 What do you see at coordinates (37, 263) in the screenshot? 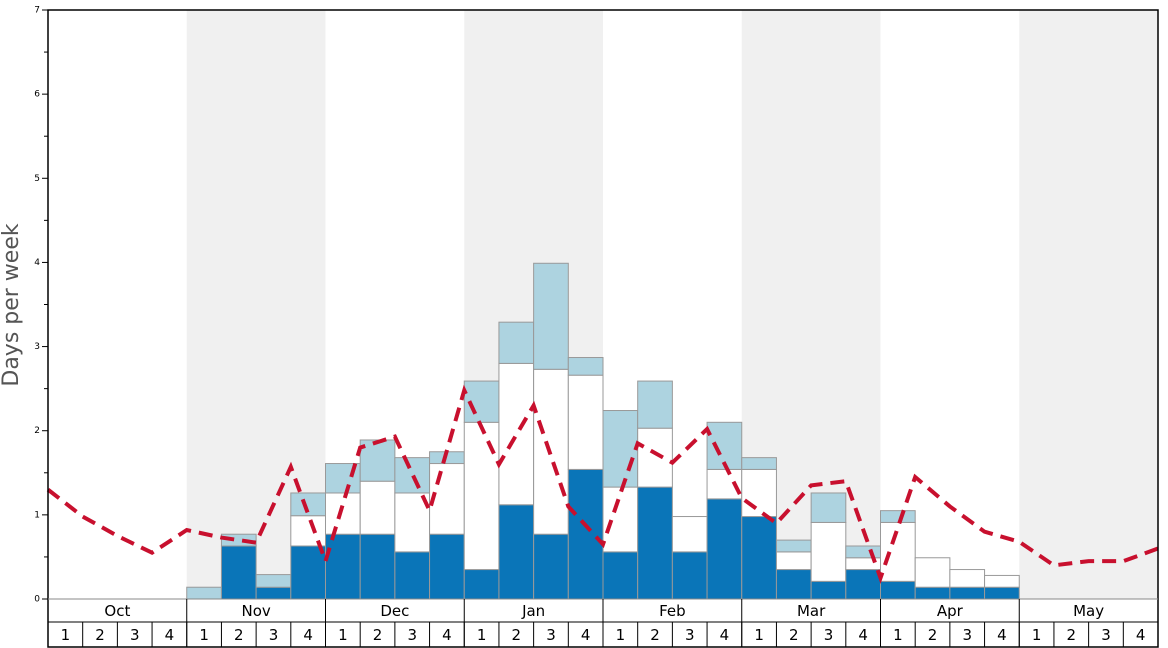
I see `y-tick-label: 4` at bounding box center [37, 263].